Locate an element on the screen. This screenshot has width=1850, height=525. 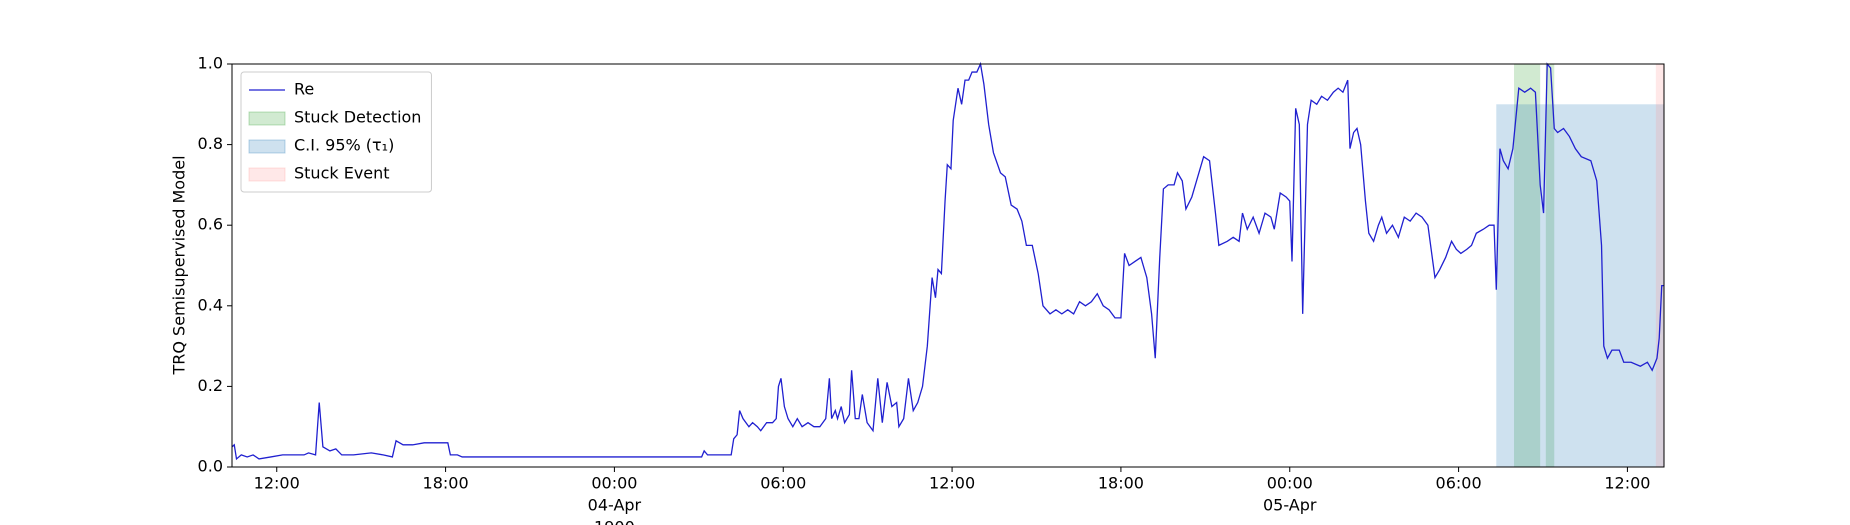
y-tick-label: 0.2 is located at coordinates (210, 385).